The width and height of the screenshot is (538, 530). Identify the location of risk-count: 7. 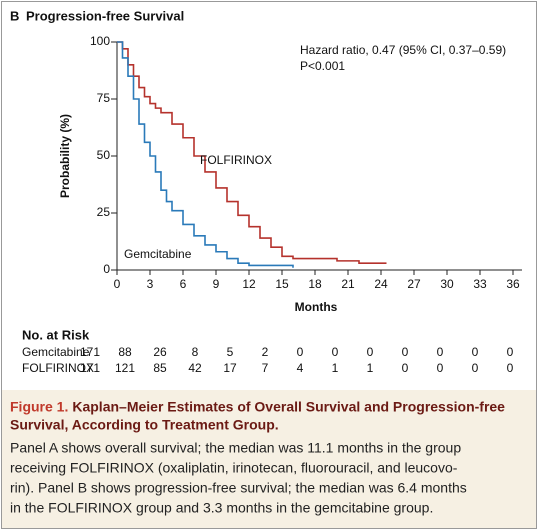
(265, 368).